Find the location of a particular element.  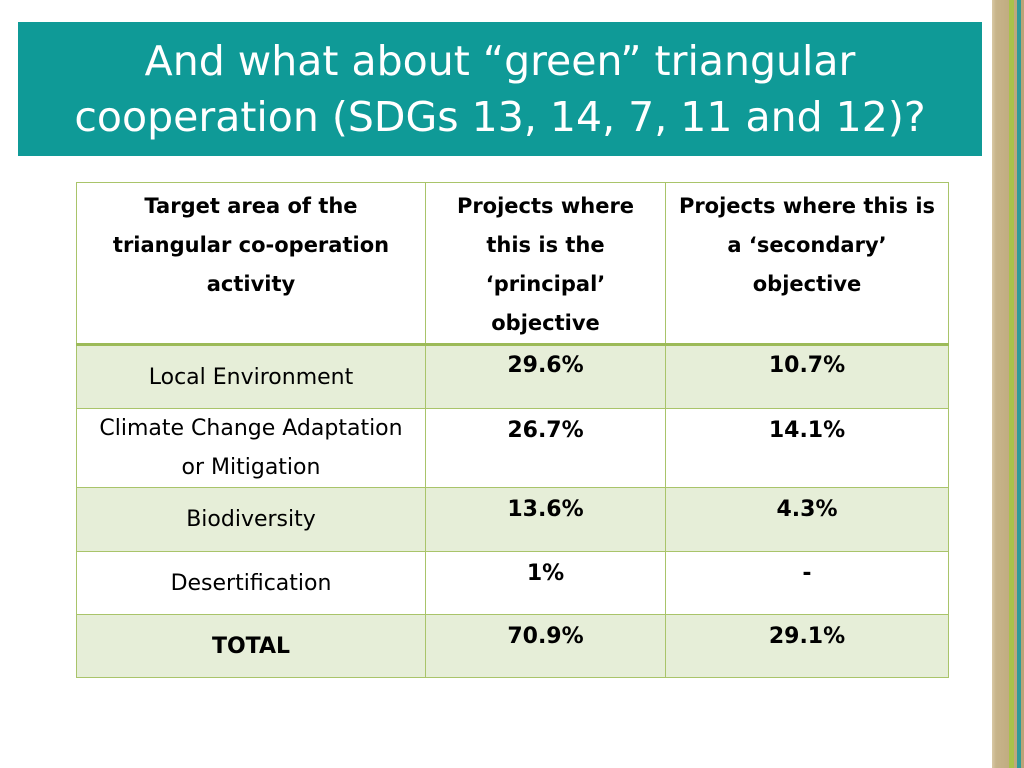

row-area-label: Desertification is located at coordinates (251, 583).